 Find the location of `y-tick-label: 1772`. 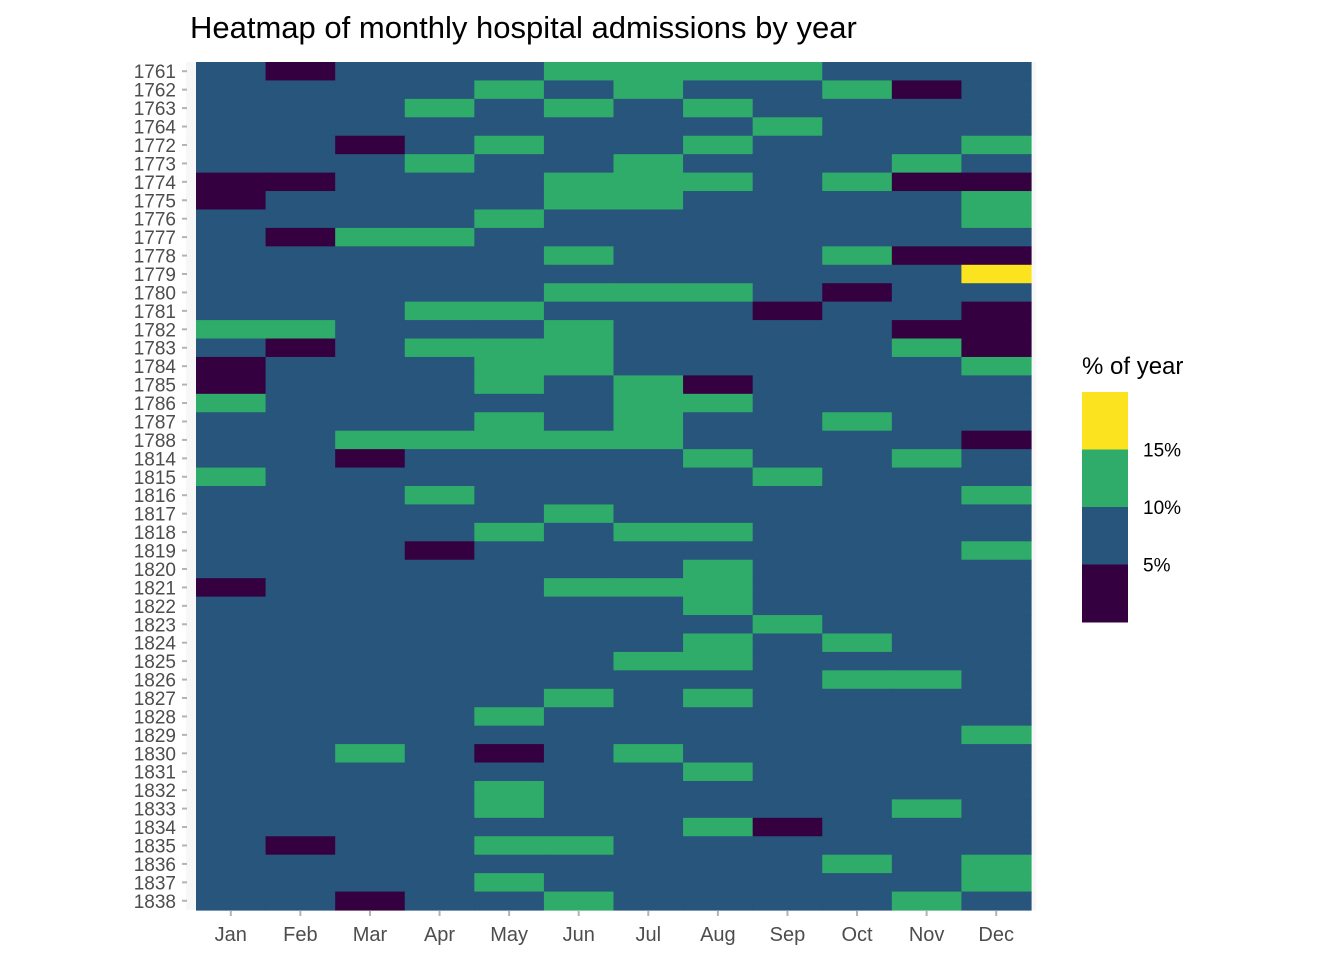

y-tick-label: 1772 is located at coordinates (155, 146).